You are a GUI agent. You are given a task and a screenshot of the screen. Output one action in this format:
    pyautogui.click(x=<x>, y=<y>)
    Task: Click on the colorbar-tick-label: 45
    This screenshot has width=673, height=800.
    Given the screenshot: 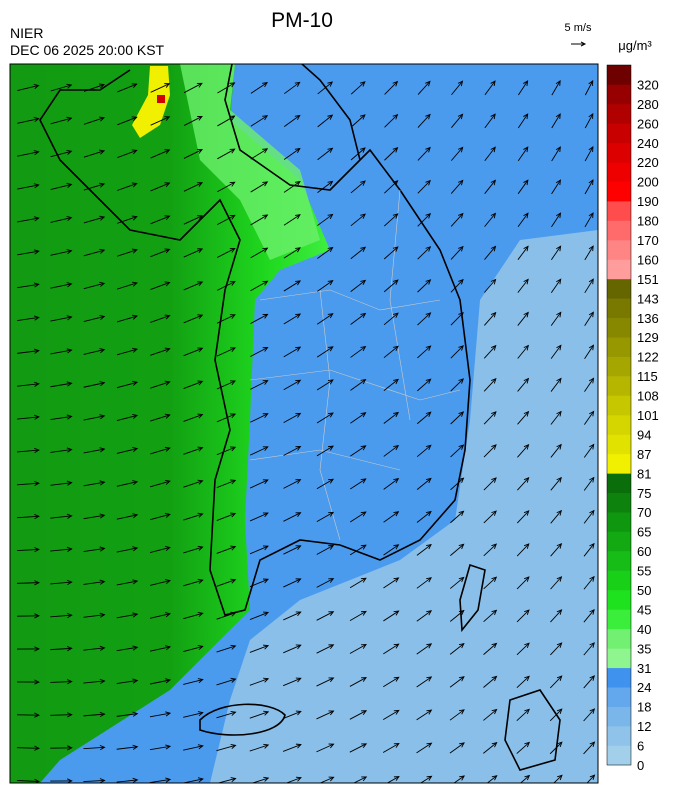 What is the action you would take?
    pyautogui.click(x=644, y=609)
    